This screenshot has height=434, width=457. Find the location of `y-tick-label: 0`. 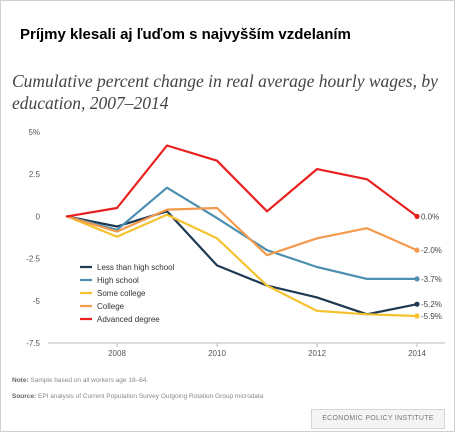

y-tick-label: 0 is located at coordinates (38, 216).